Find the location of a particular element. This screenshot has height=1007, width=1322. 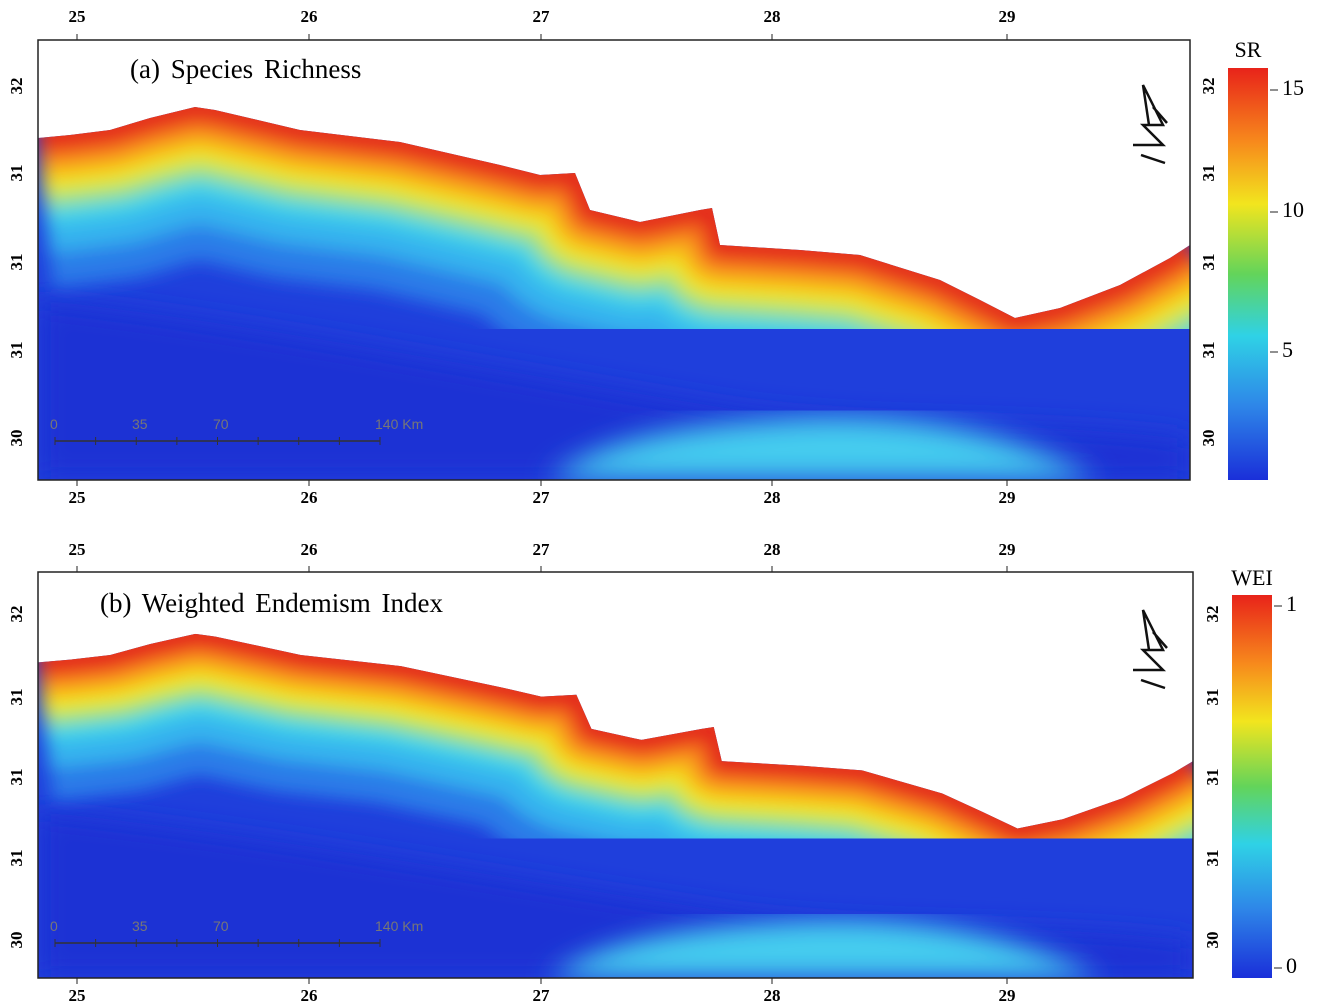

panel-title: (b) Weighted Endemism Index is located at coordinates (272, 603).